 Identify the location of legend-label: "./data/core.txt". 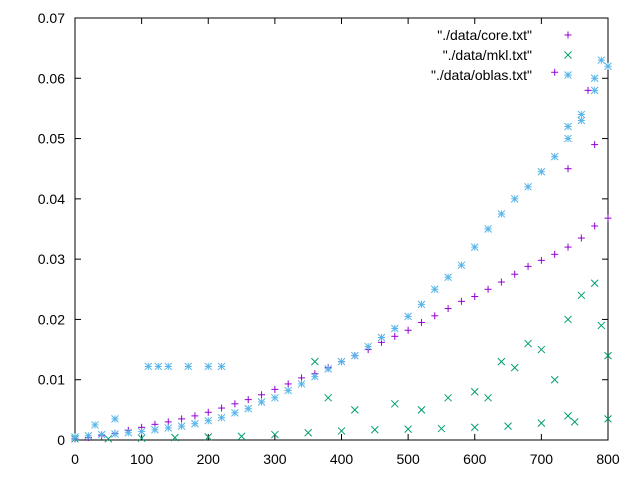
(484, 35).